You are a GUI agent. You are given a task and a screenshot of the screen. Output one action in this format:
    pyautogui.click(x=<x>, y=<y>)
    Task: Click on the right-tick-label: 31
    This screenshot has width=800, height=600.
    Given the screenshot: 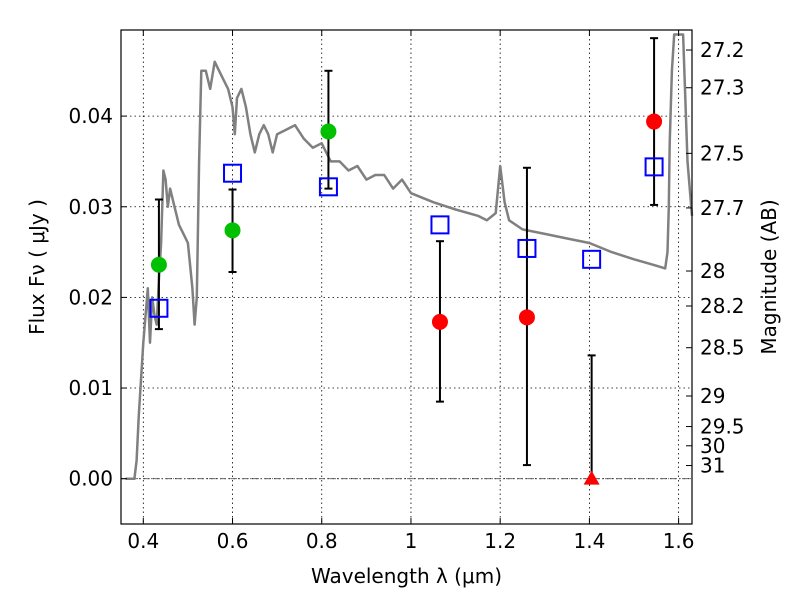 What is the action you would take?
    pyautogui.click(x=712, y=466)
    